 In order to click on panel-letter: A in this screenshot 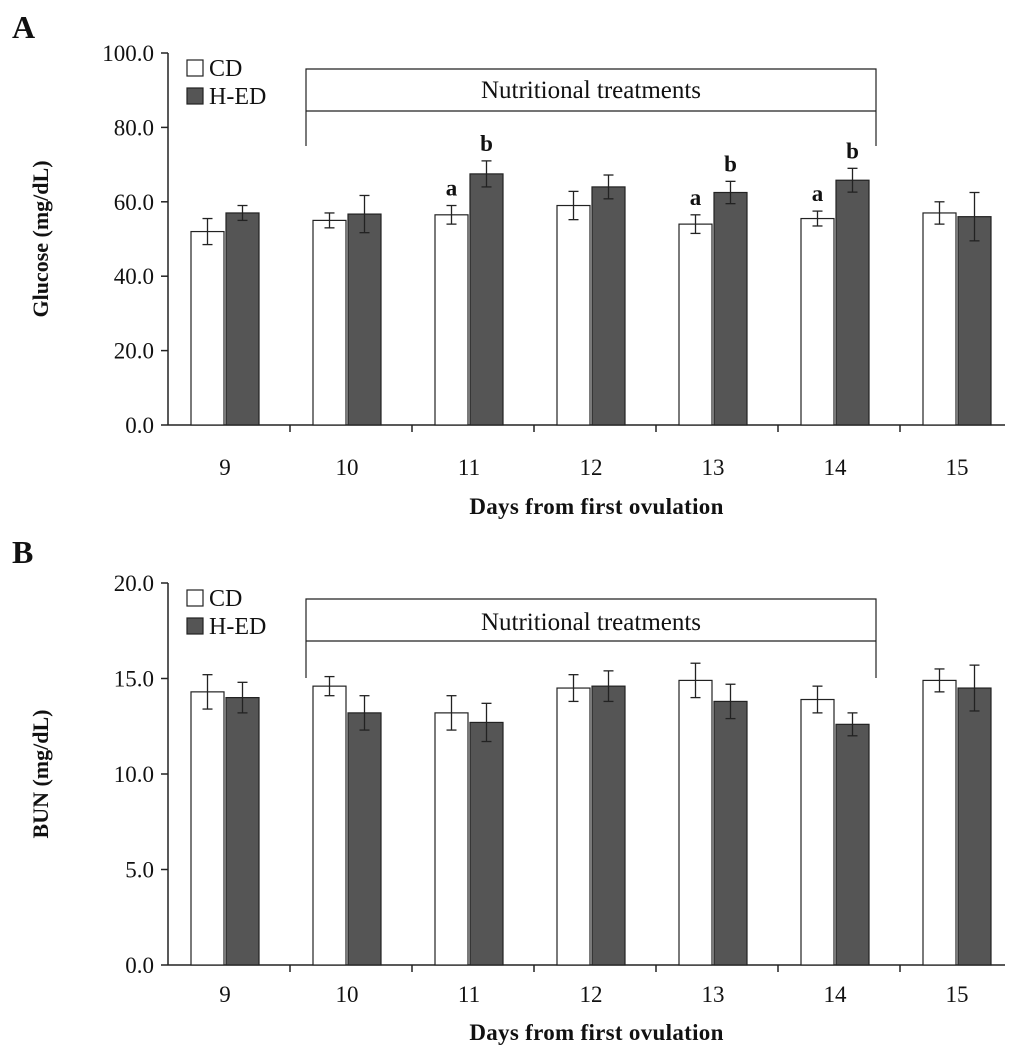, I will do `click(23, 27)`.